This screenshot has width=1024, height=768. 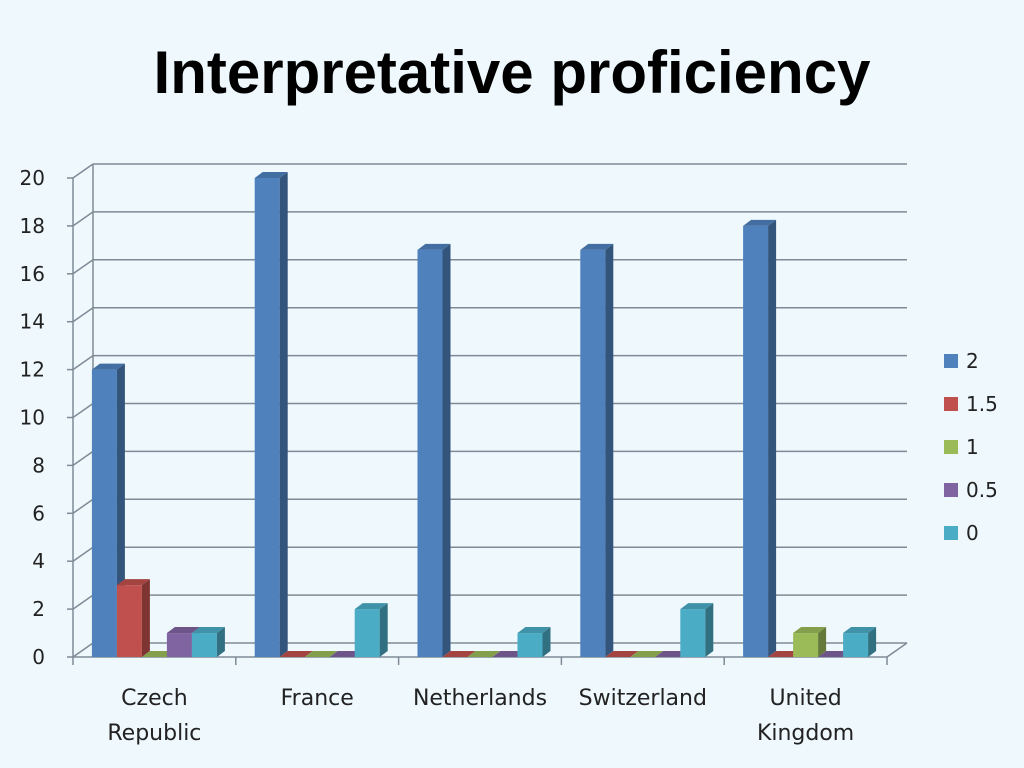 I want to click on legend-label: 0.5, so click(x=982, y=490).